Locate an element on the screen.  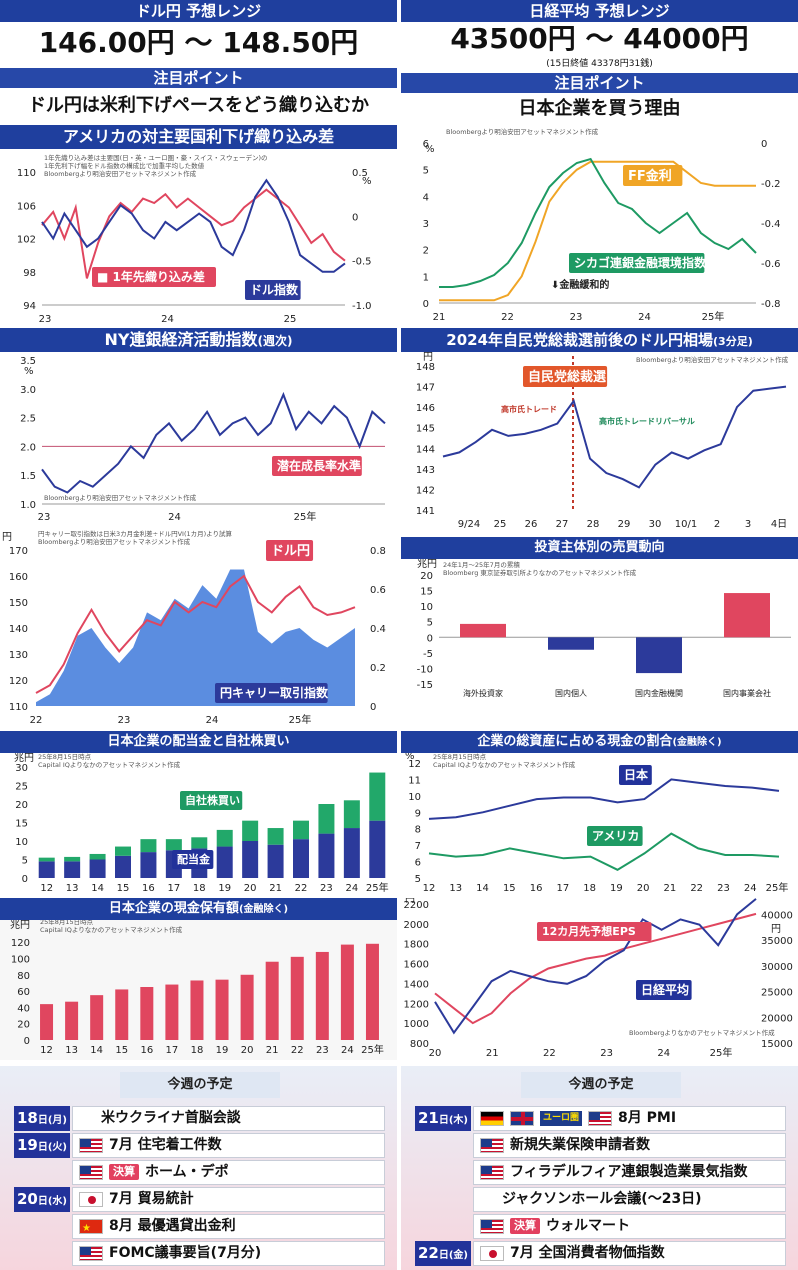
ny-fed-reference-label: 潜在成長率水準 is located at coordinates (319, 465).